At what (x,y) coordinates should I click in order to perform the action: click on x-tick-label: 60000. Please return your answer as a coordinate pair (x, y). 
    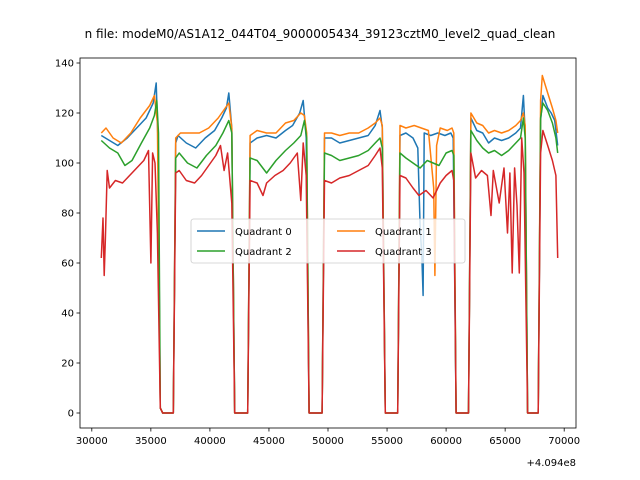
    Looking at the image, I should click on (446, 441).